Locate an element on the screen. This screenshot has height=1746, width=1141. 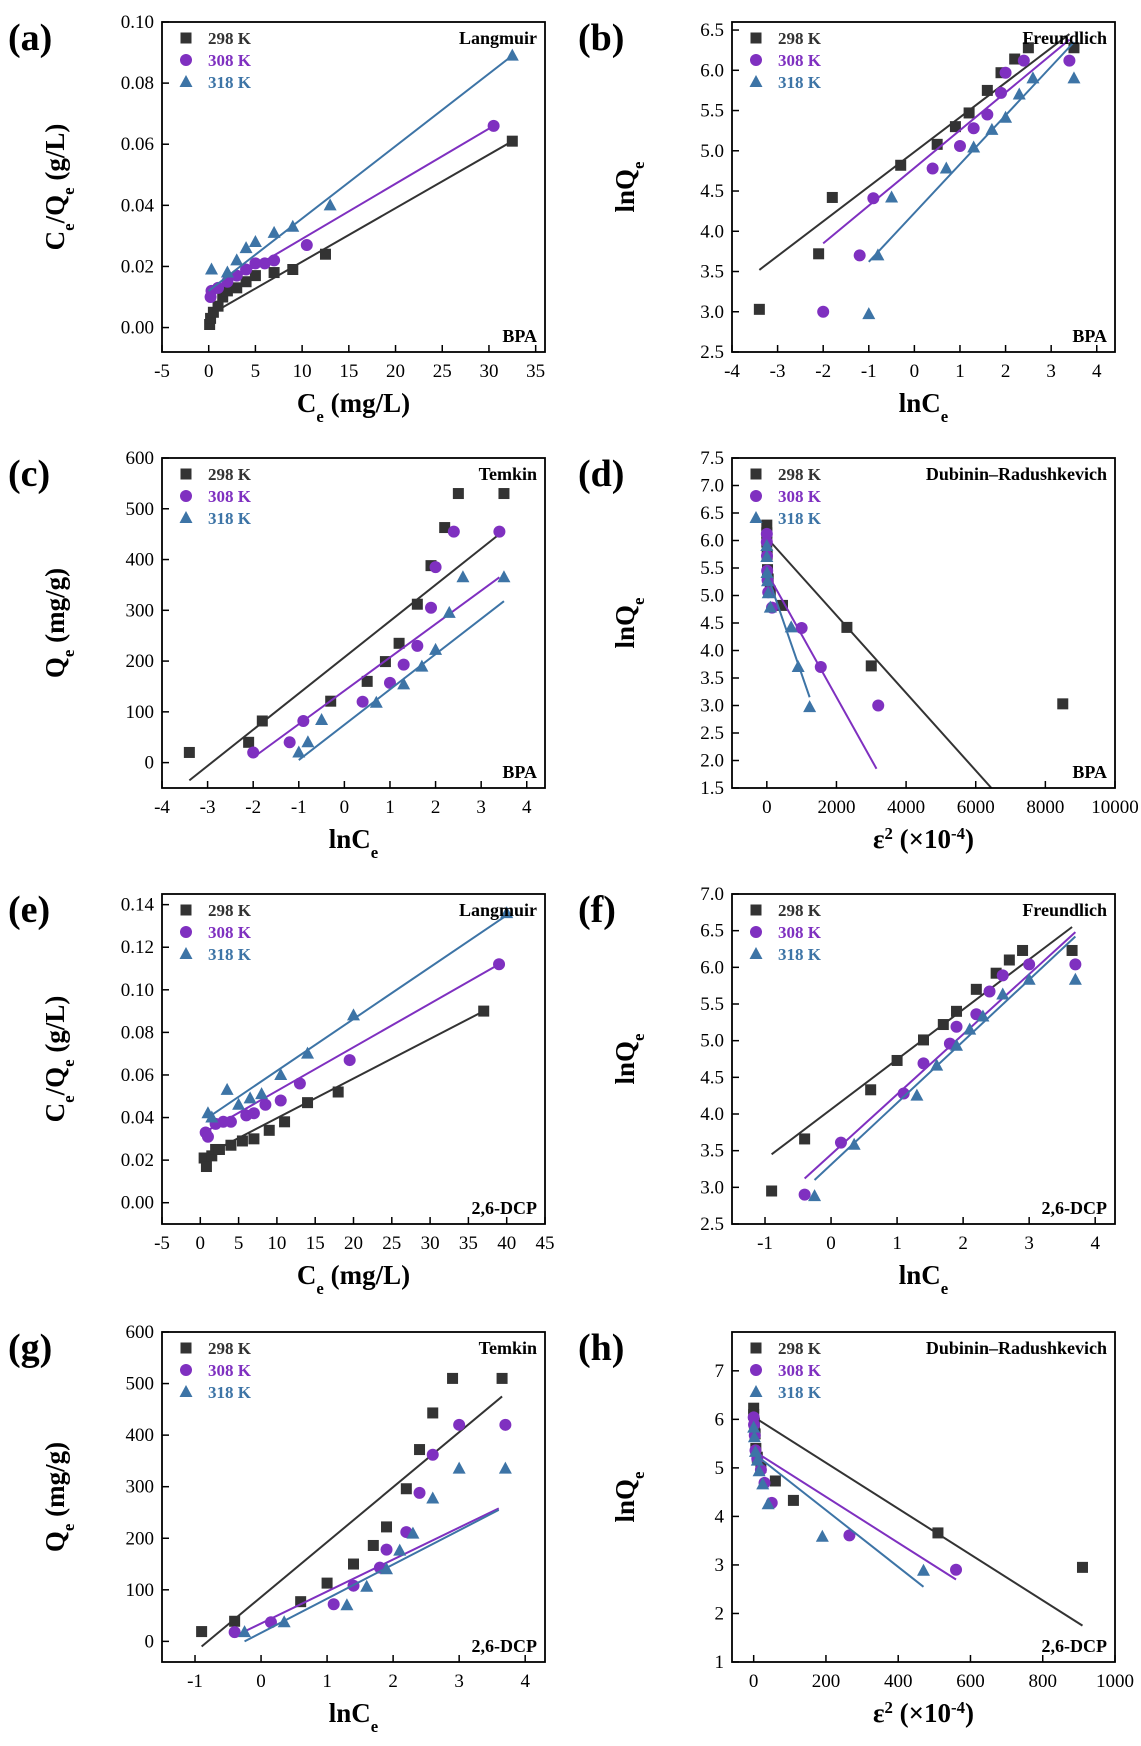
x-tick-label: 4 is located at coordinates (1097, 371).